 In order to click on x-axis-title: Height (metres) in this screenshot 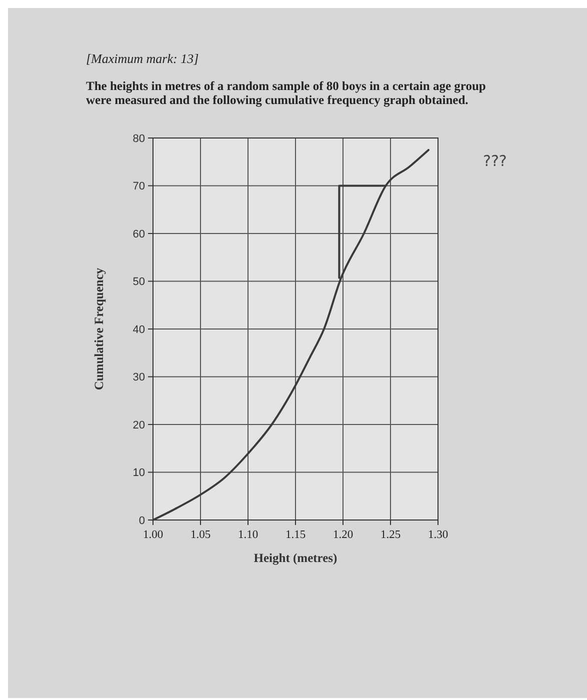, I will do `click(296, 558)`.